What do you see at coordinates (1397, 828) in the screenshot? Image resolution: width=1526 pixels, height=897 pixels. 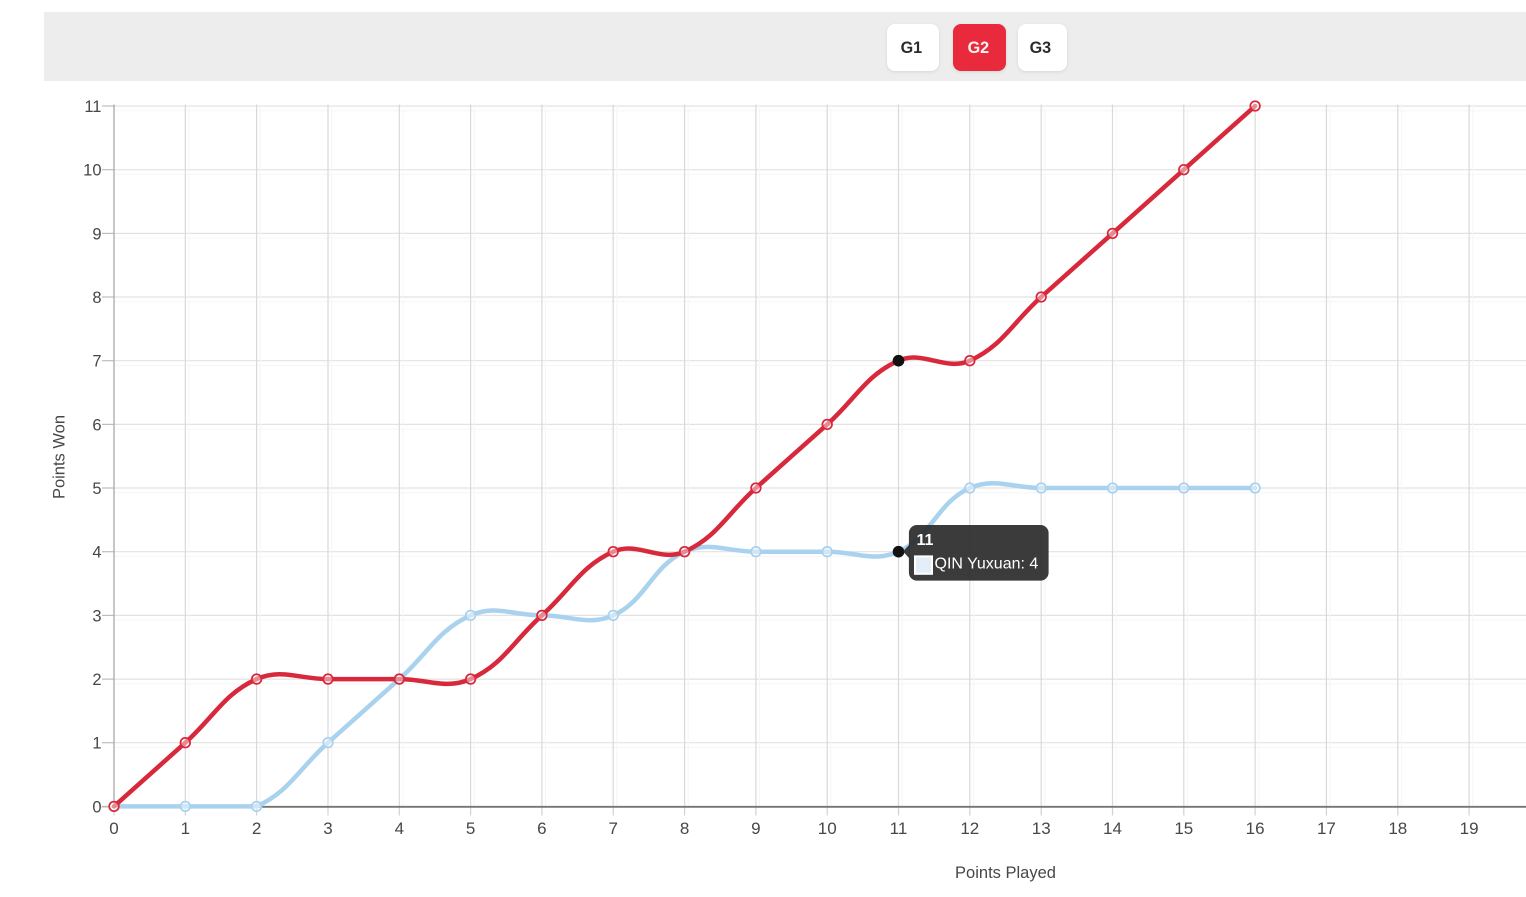 I see `svg-text: 18` at bounding box center [1397, 828].